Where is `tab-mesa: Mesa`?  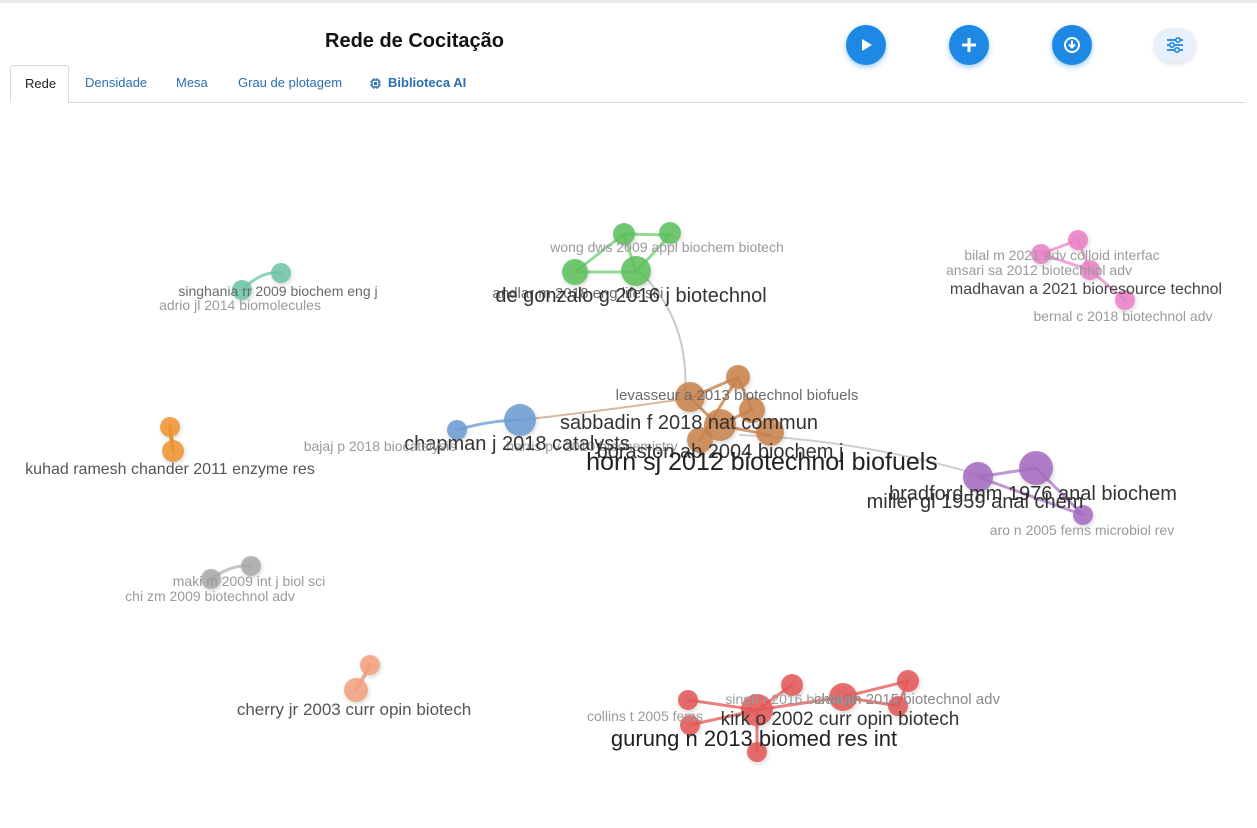
tab-mesa: Mesa is located at coordinates (192, 83).